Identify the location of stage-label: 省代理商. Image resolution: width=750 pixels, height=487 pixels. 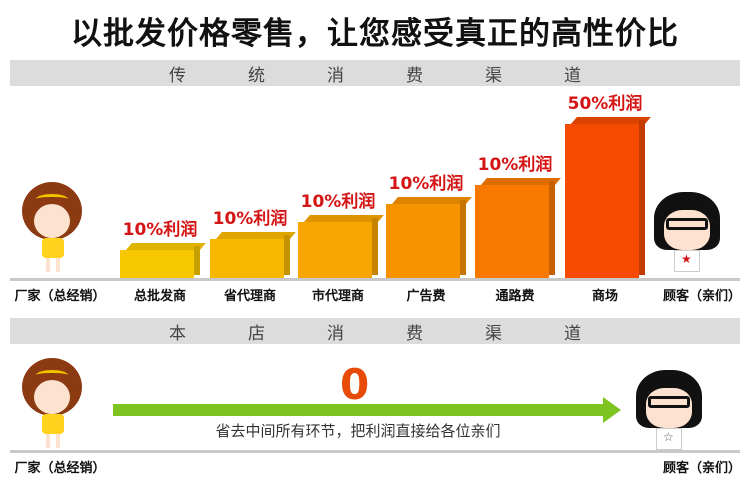
(250, 296).